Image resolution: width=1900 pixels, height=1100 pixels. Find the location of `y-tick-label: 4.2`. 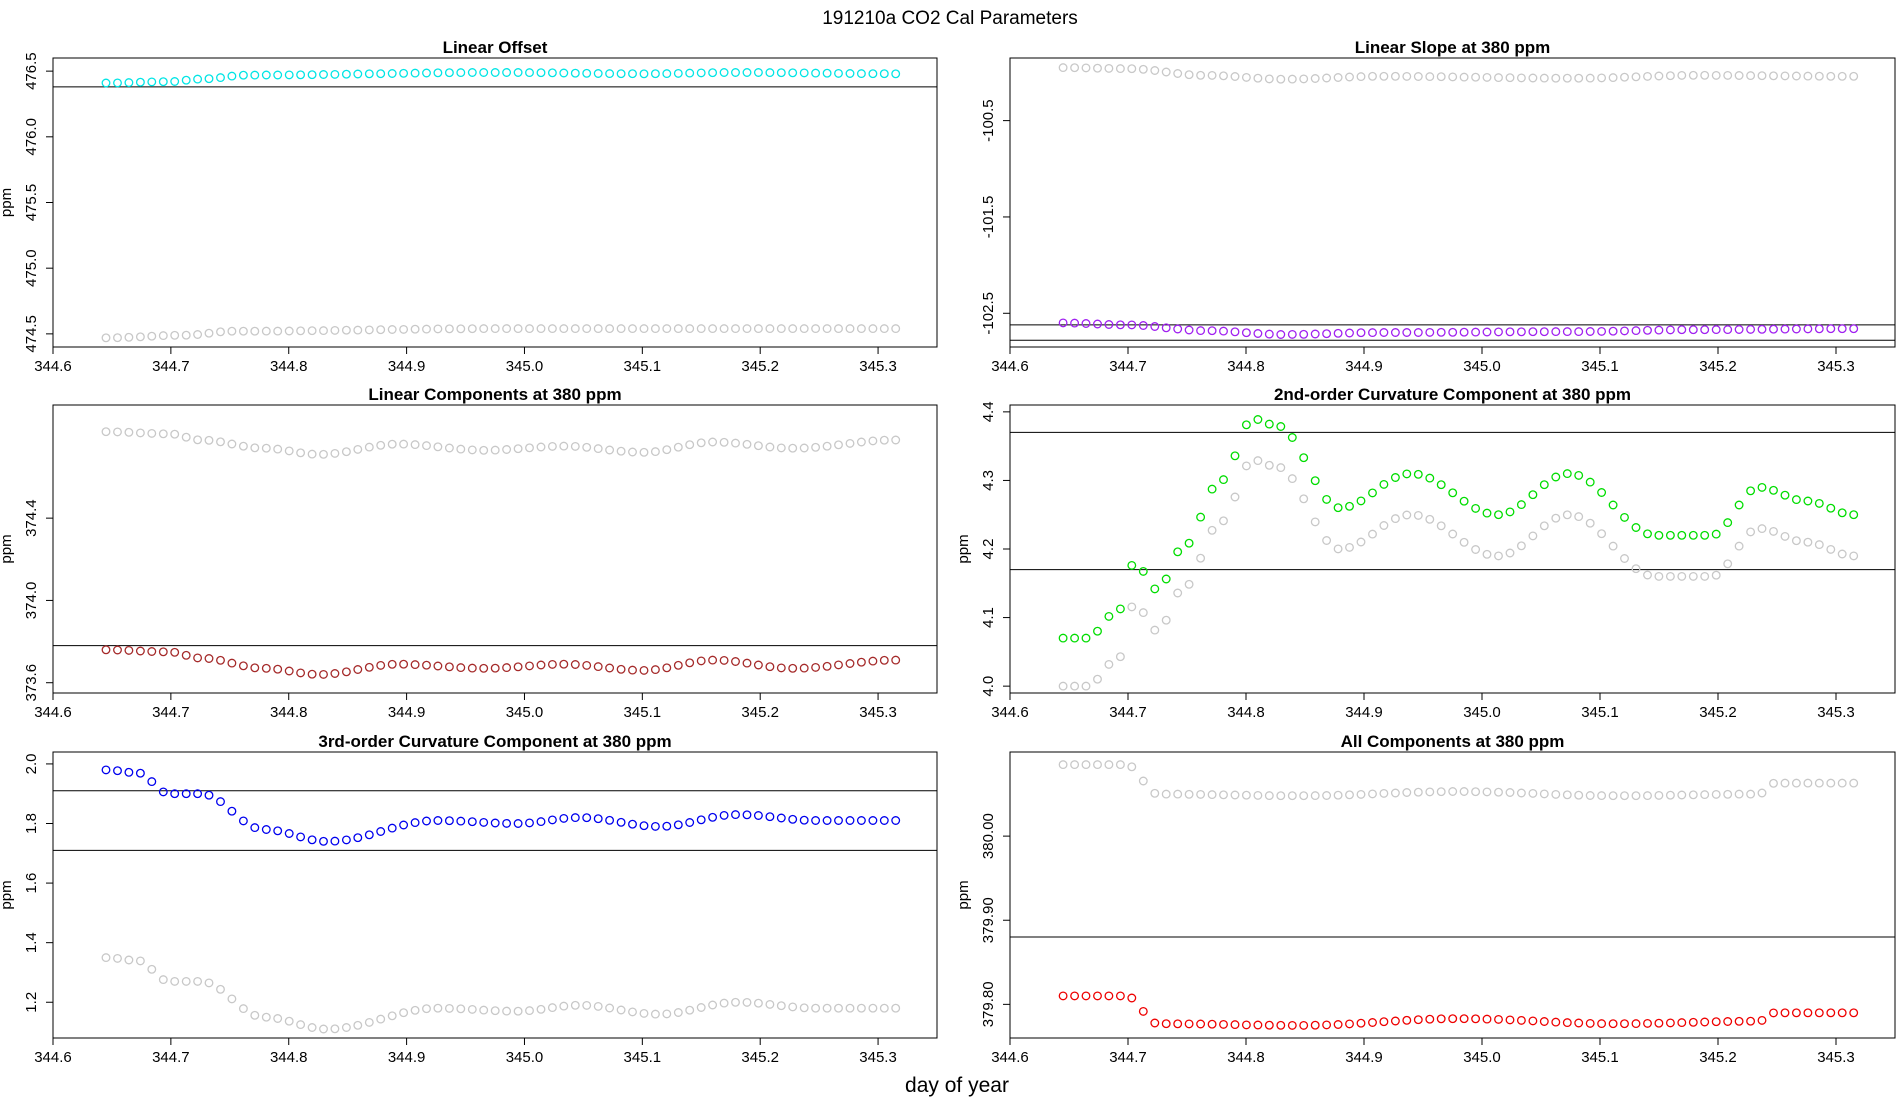

y-tick-label: 4.2 is located at coordinates (988, 549).